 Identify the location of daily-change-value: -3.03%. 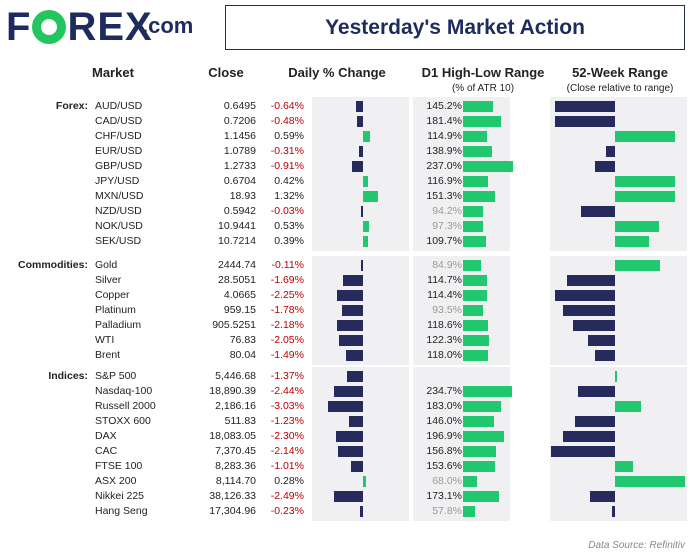
(287, 406).